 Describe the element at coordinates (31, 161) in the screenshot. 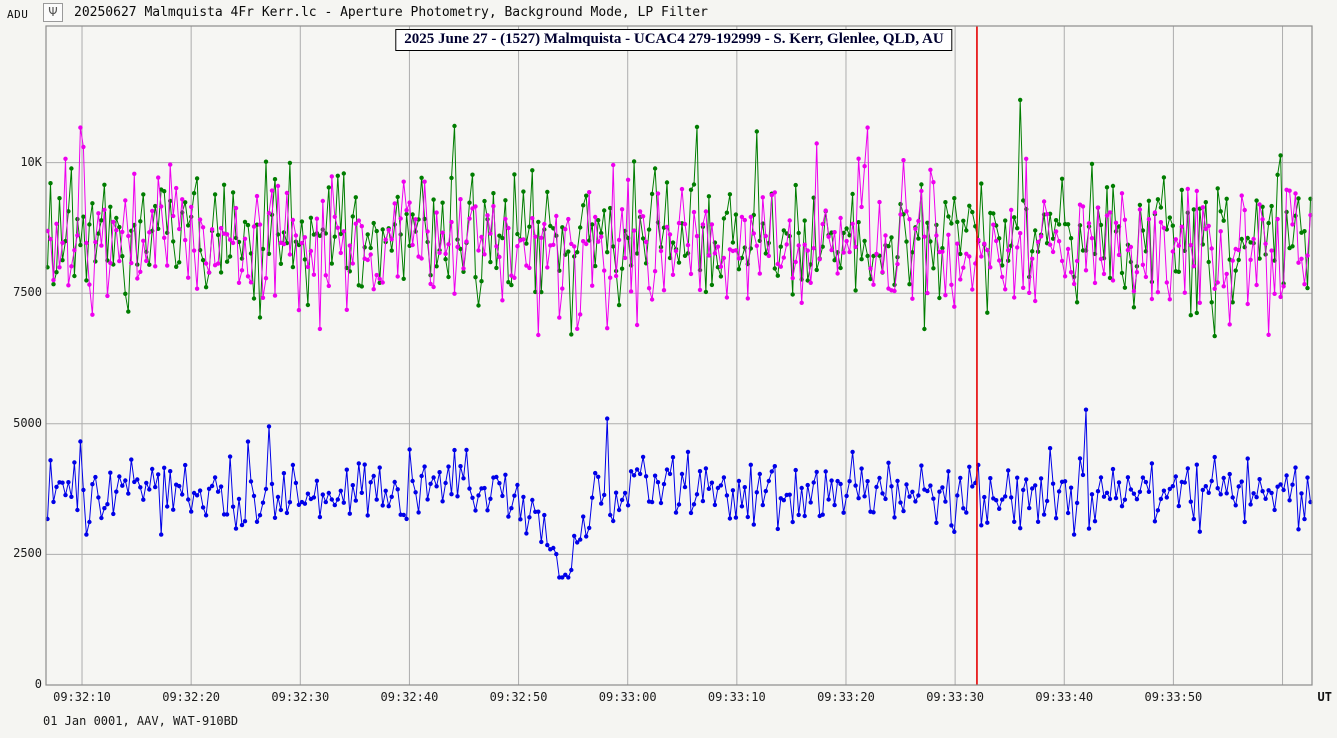

I see `y-tick-label: 10K` at that location.